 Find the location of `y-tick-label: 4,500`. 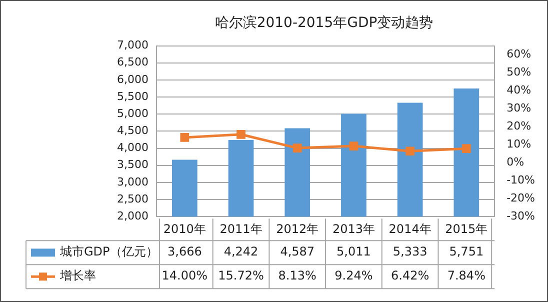

y-tick-label: 4,500 is located at coordinates (132, 131).